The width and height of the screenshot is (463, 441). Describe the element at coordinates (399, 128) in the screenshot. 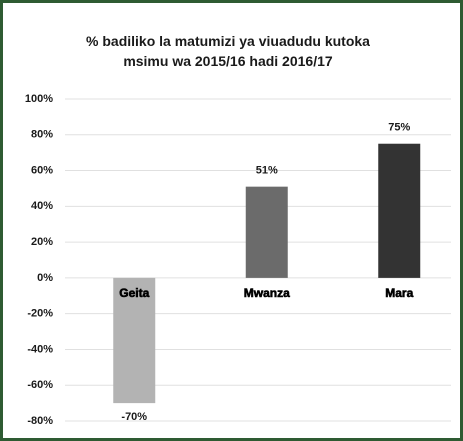

I see `value-label: 75%` at that location.